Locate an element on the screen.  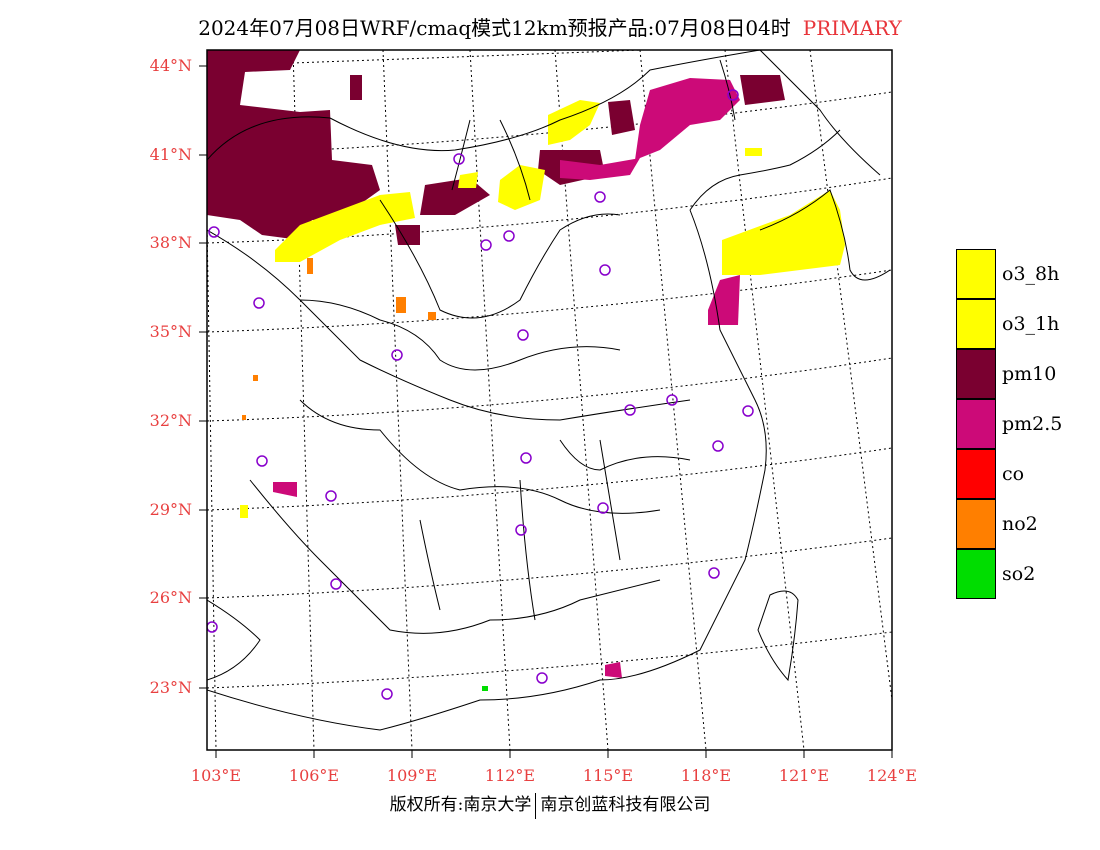
legend-label: o3_1h is located at coordinates (1031, 324).